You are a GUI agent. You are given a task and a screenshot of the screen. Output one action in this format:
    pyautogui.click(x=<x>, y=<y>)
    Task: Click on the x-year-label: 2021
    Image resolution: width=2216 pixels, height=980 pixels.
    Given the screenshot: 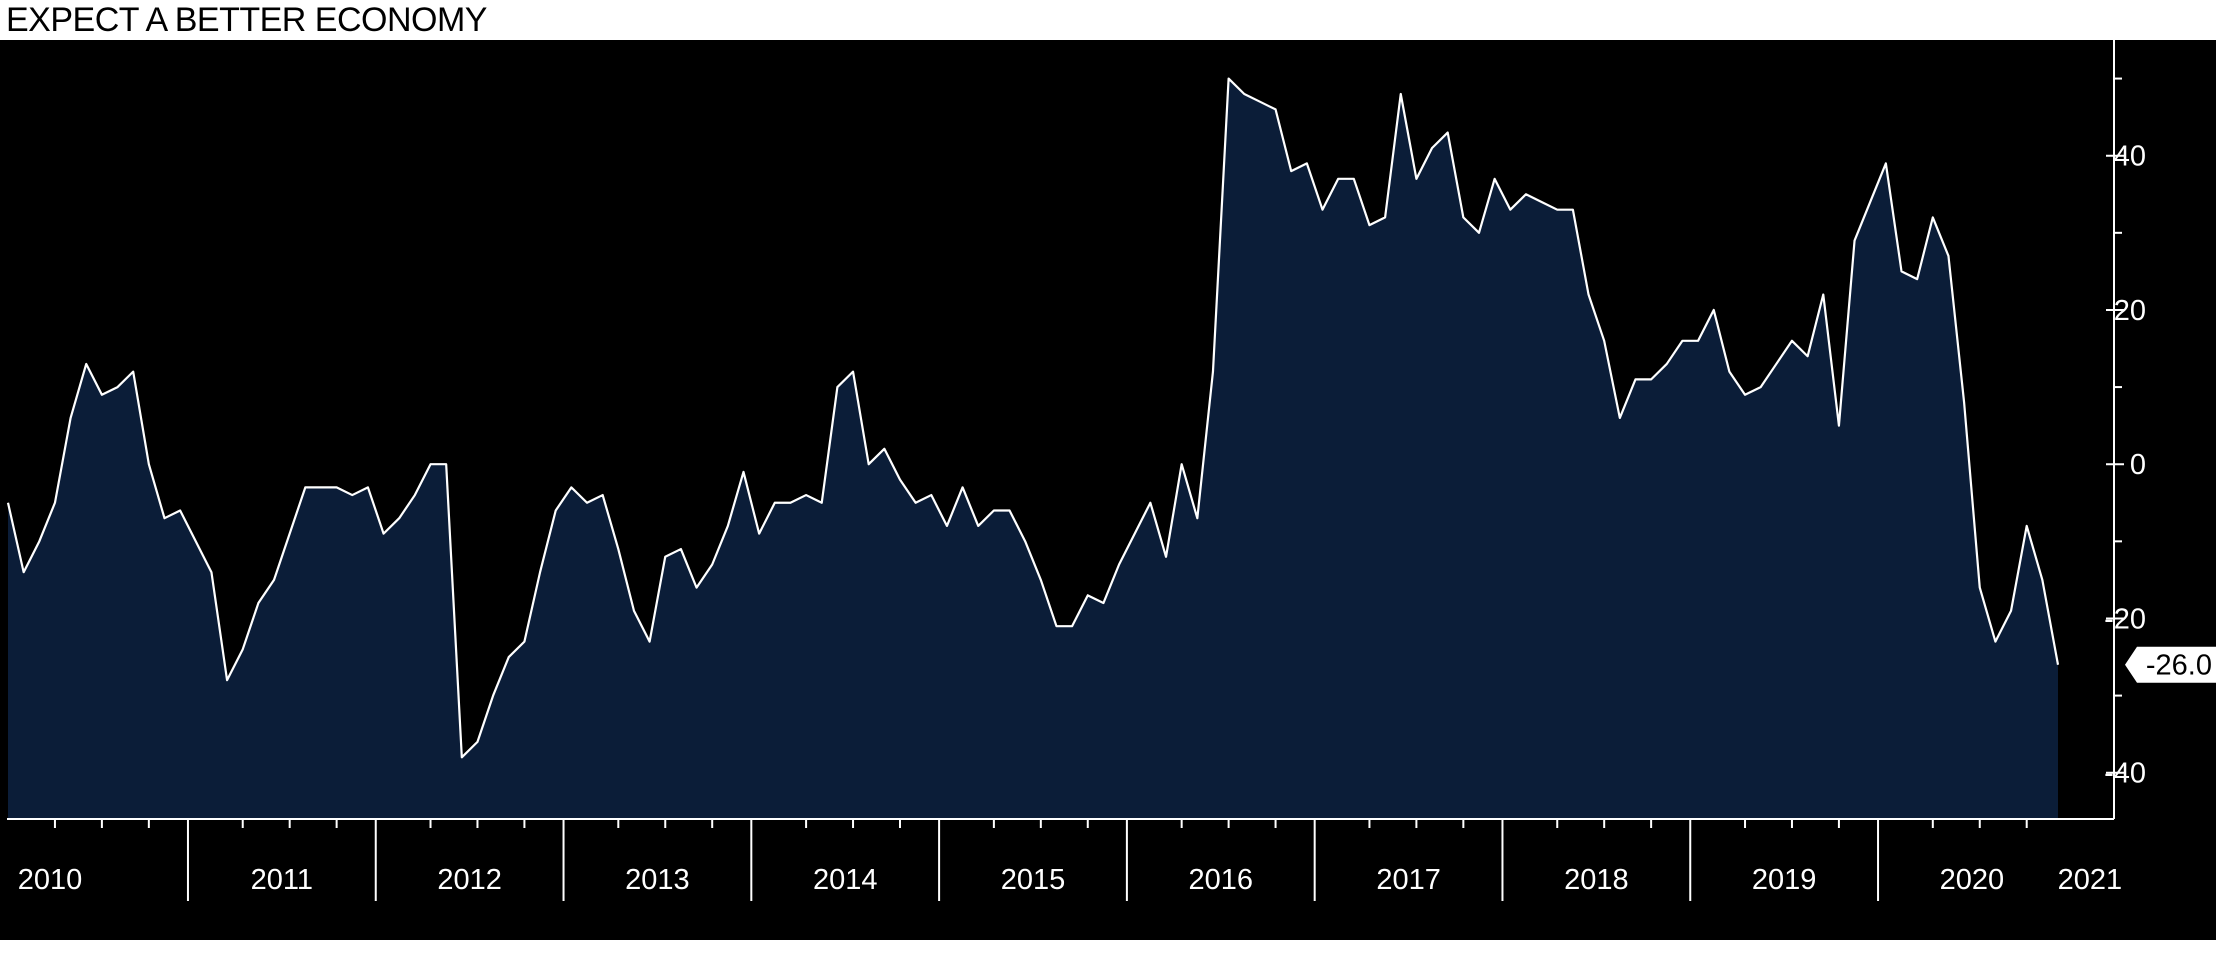 What is the action you would take?
    pyautogui.click(x=2090, y=880)
    